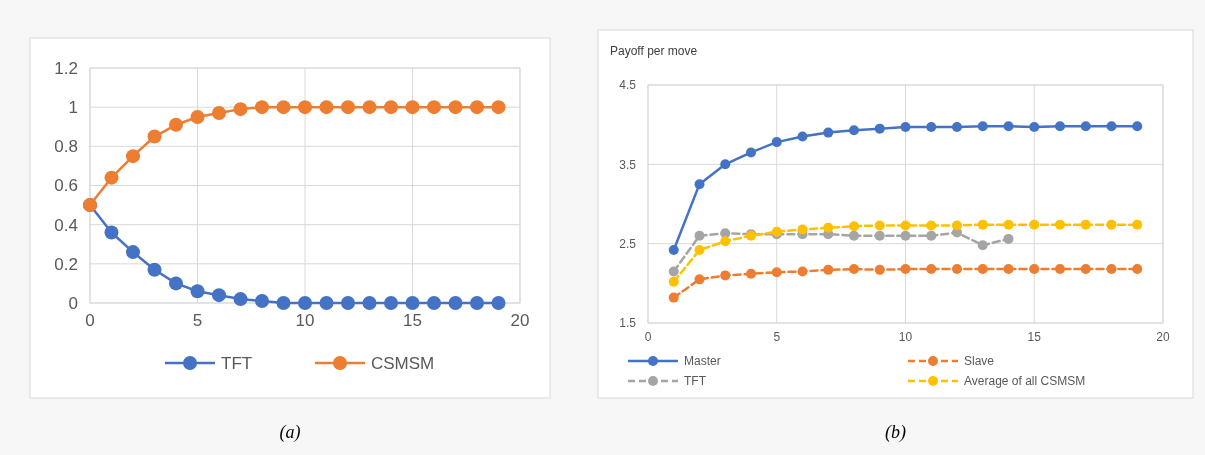  Describe the element at coordinates (895, 432) in the screenshot. I see `text: (b)` at that location.